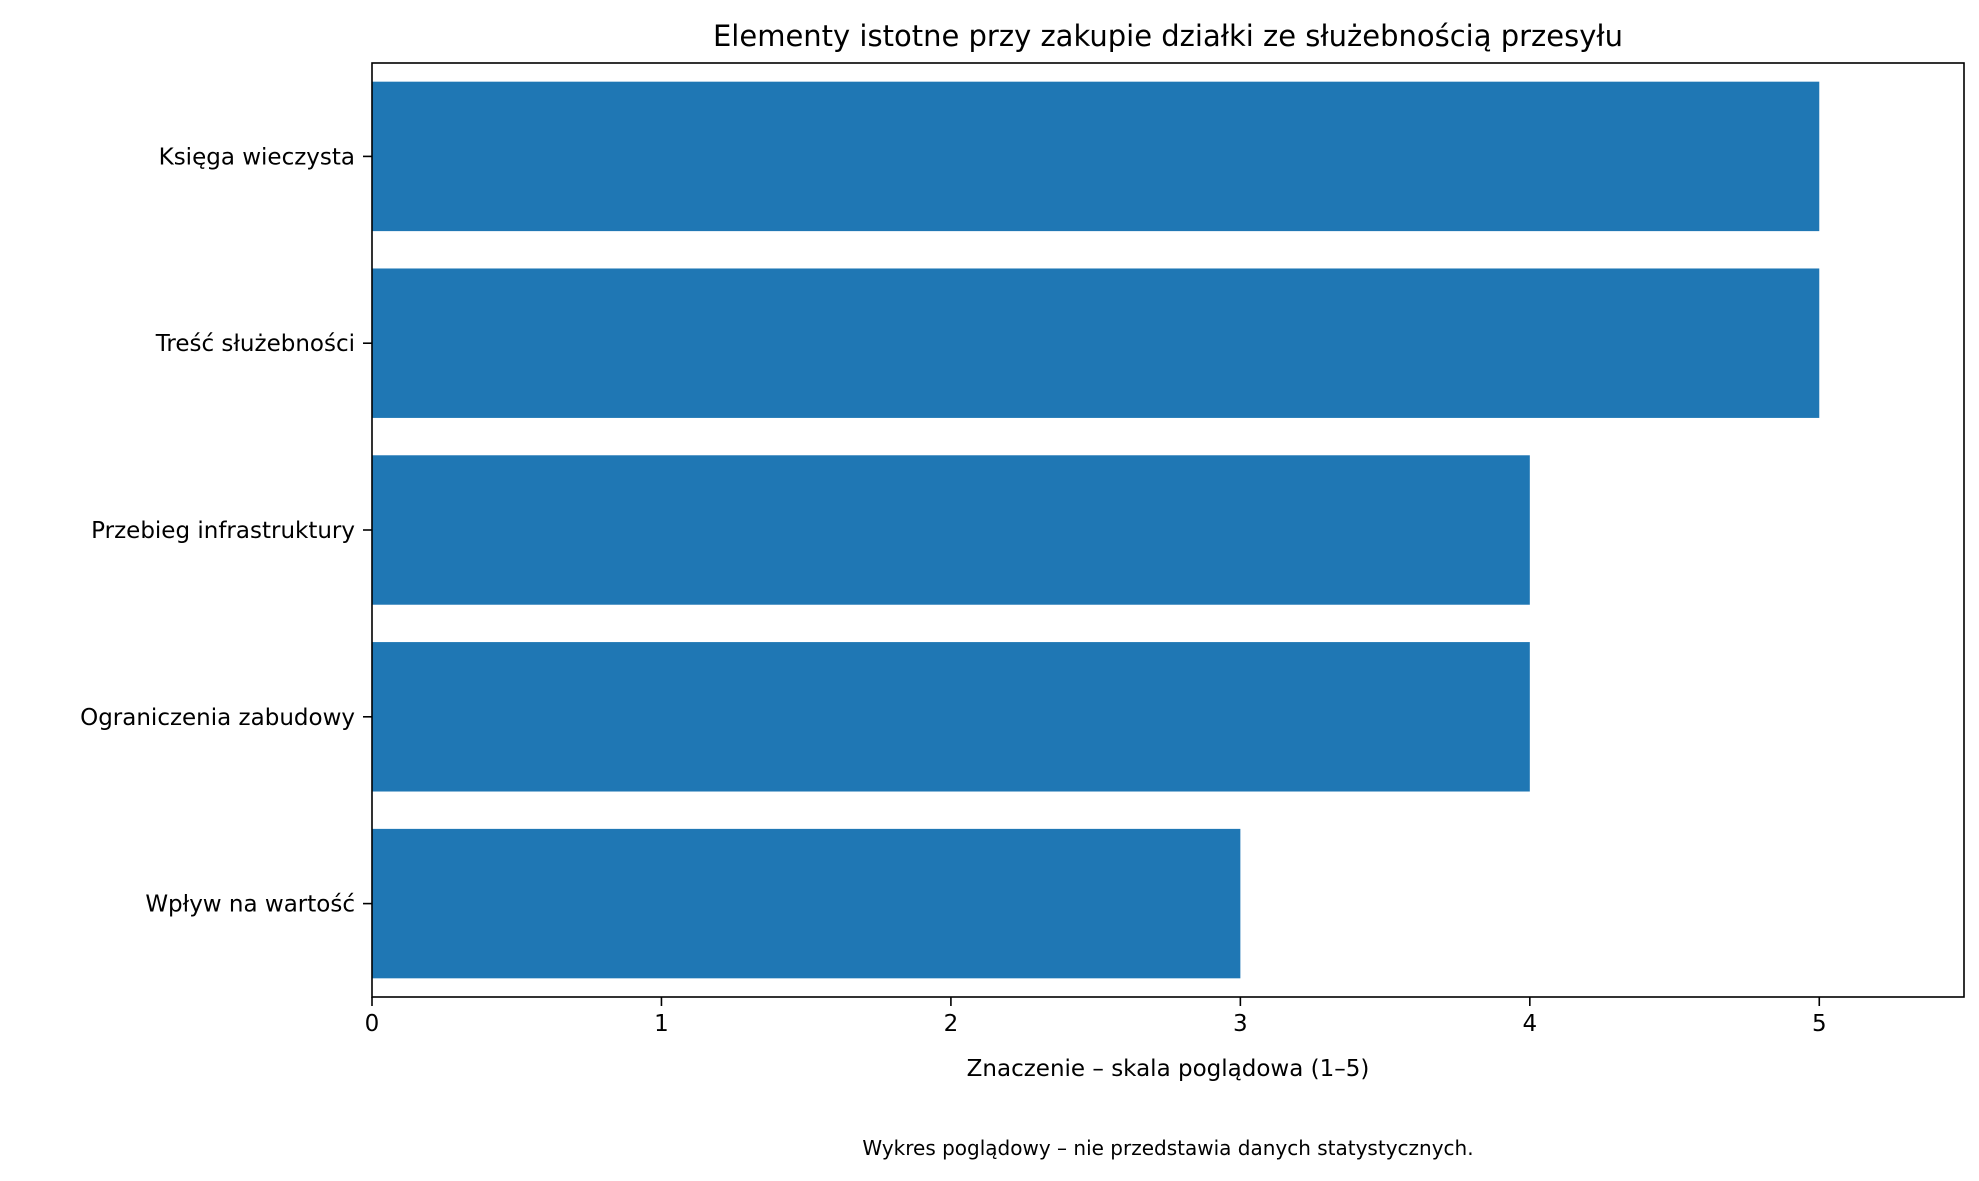  What do you see at coordinates (1529, 1024) in the screenshot?
I see `x-tick-label: 4` at bounding box center [1529, 1024].